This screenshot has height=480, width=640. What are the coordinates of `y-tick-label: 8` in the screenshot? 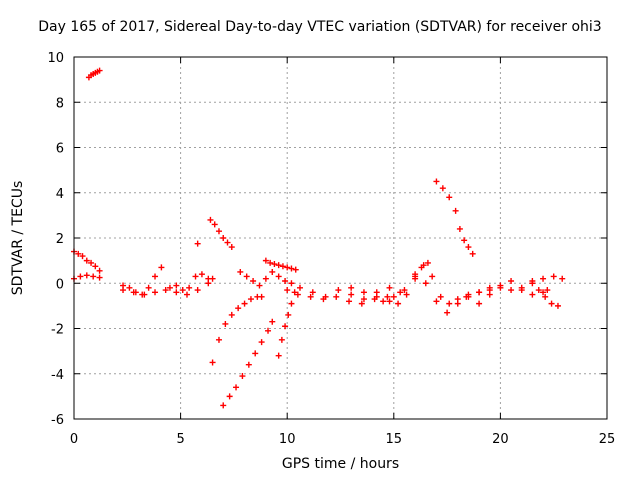 It's located at (60, 103).